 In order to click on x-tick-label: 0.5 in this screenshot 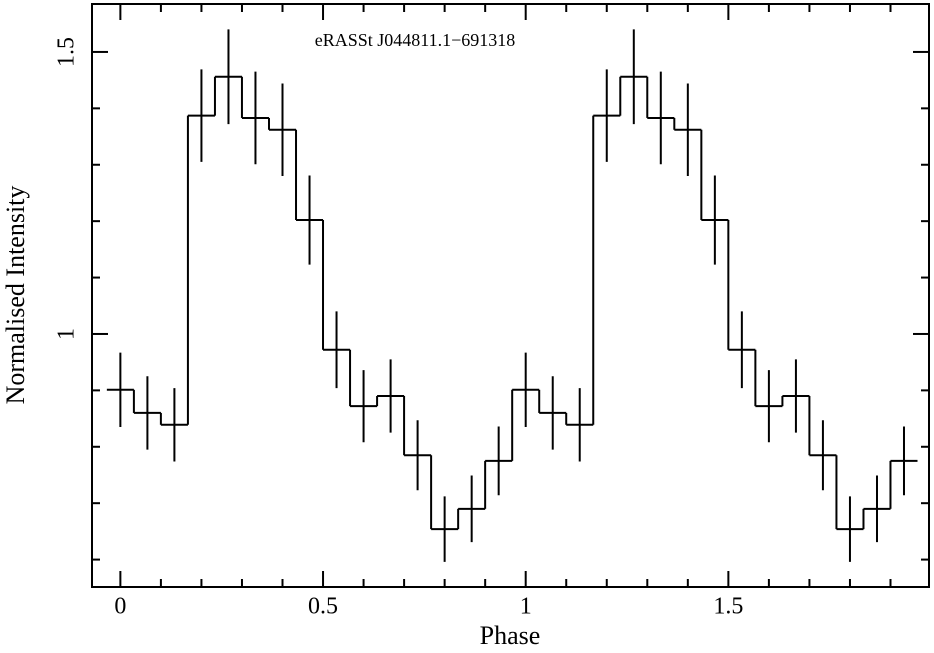, I will do `click(323, 607)`.